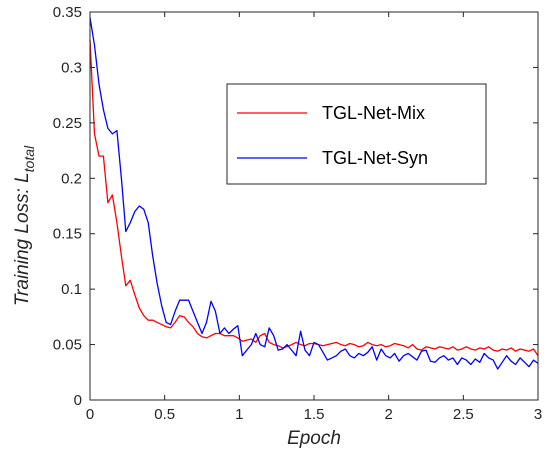 The width and height of the screenshot is (550, 460). Describe the element at coordinates (164, 414) in the screenshot. I see `x-tick-label: 0.5` at that location.